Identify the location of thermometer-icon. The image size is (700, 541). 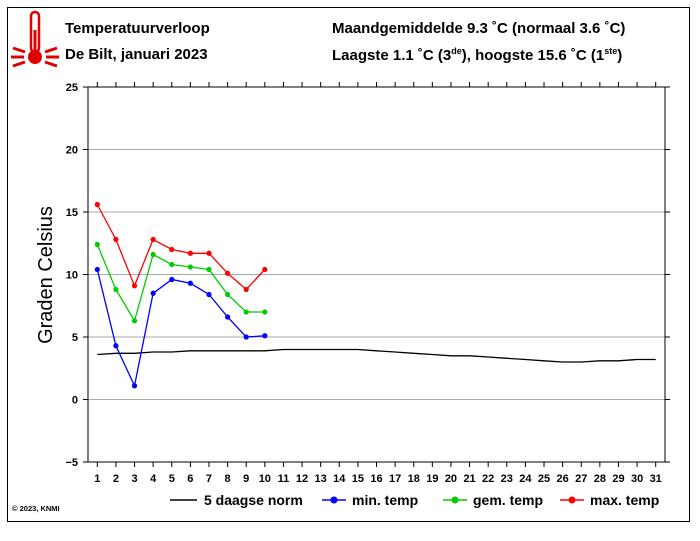
(35, 39).